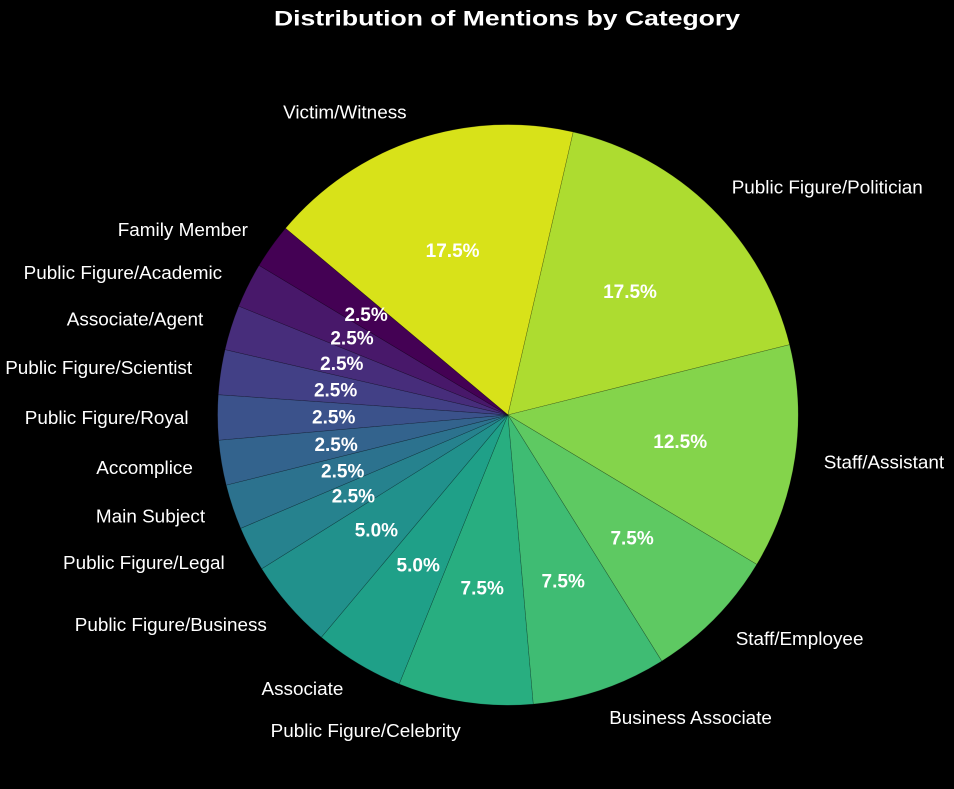 This screenshot has height=789, width=954. What do you see at coordinates (183, 230) in the screenshot?
I see `svg-text: Family Member` at bounding box center [183, 230].